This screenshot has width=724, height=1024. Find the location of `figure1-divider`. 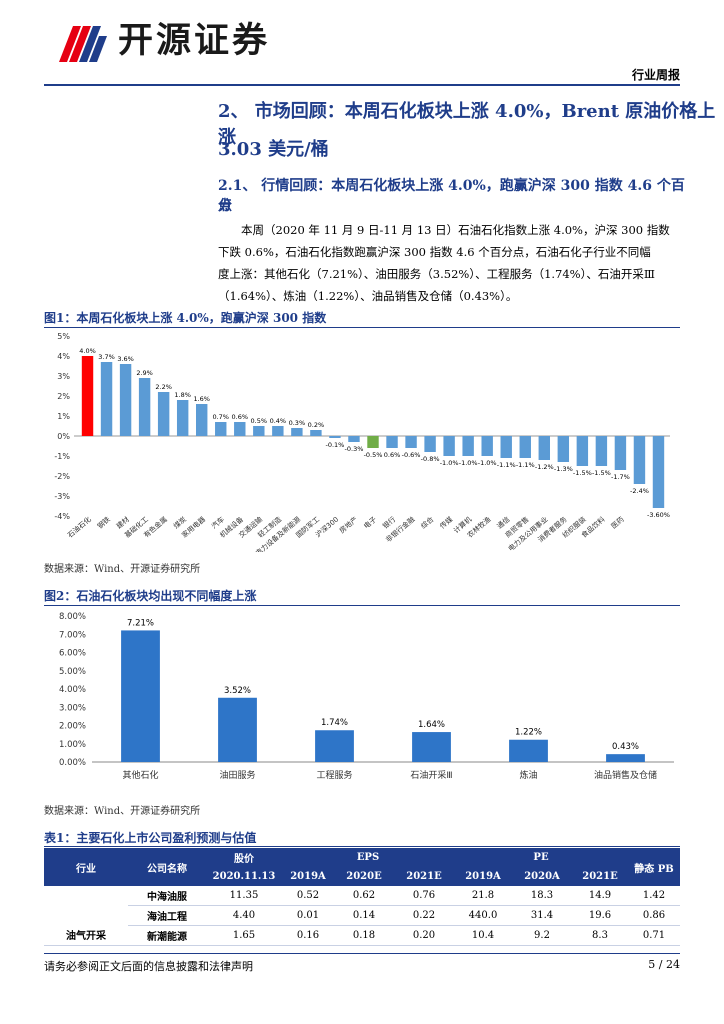

figure1-divider is located at coordinates (362, 327).